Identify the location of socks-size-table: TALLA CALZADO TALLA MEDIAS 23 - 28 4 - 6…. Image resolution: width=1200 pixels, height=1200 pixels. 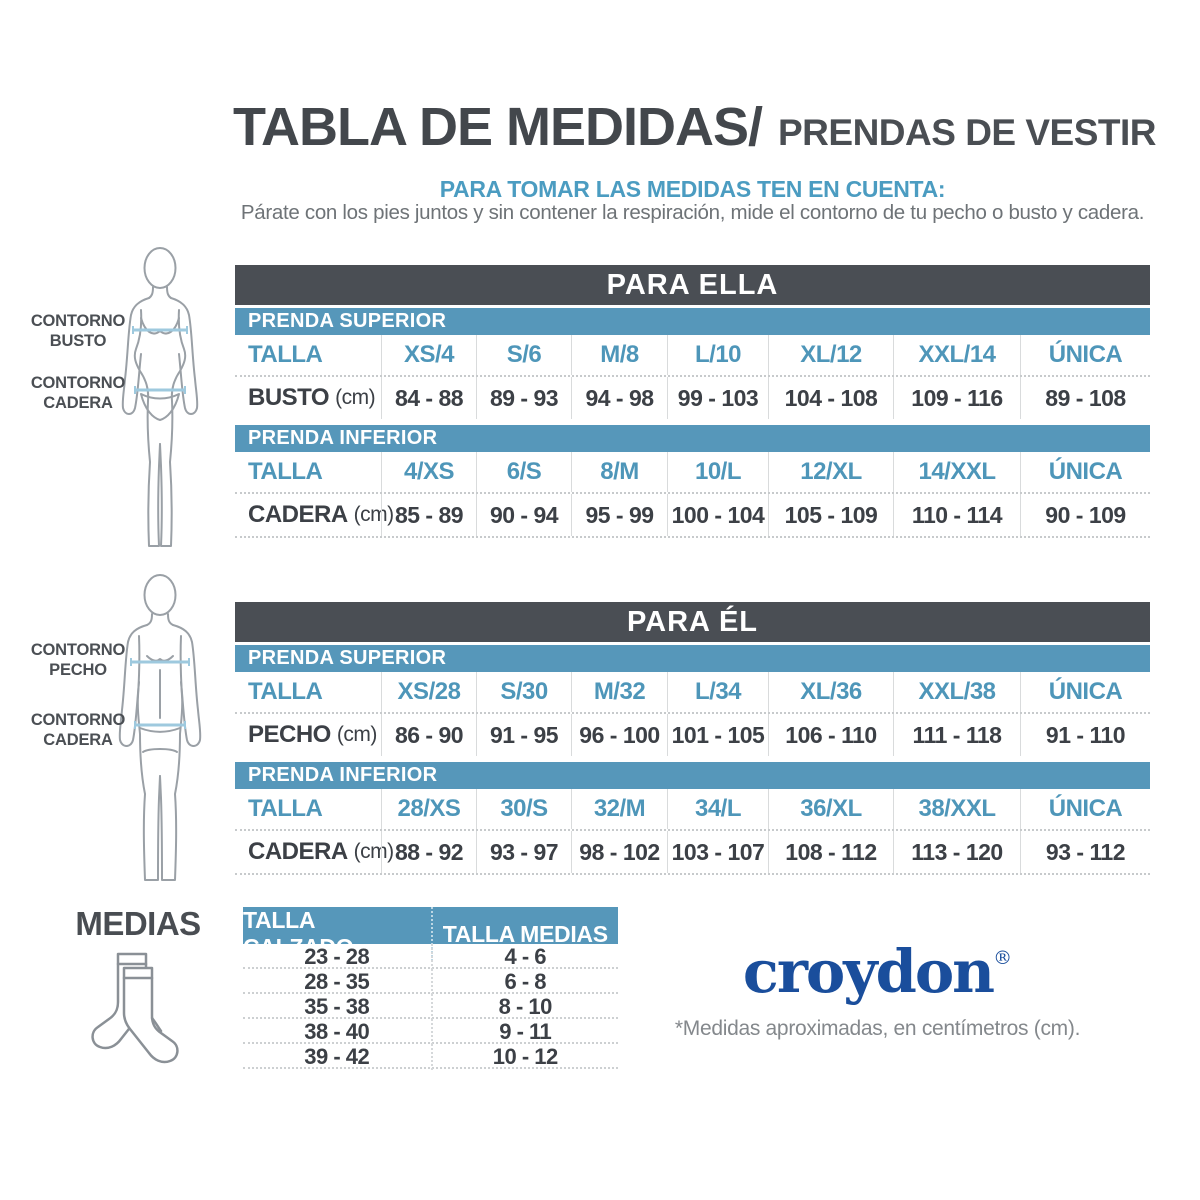
(431, 988).